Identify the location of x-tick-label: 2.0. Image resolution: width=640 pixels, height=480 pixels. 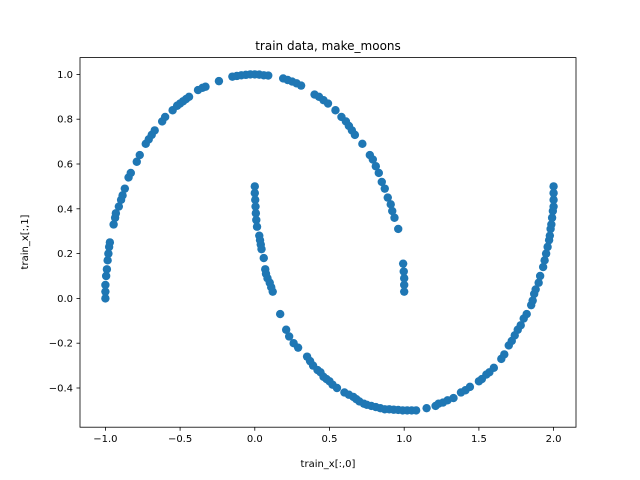
(554, 439).